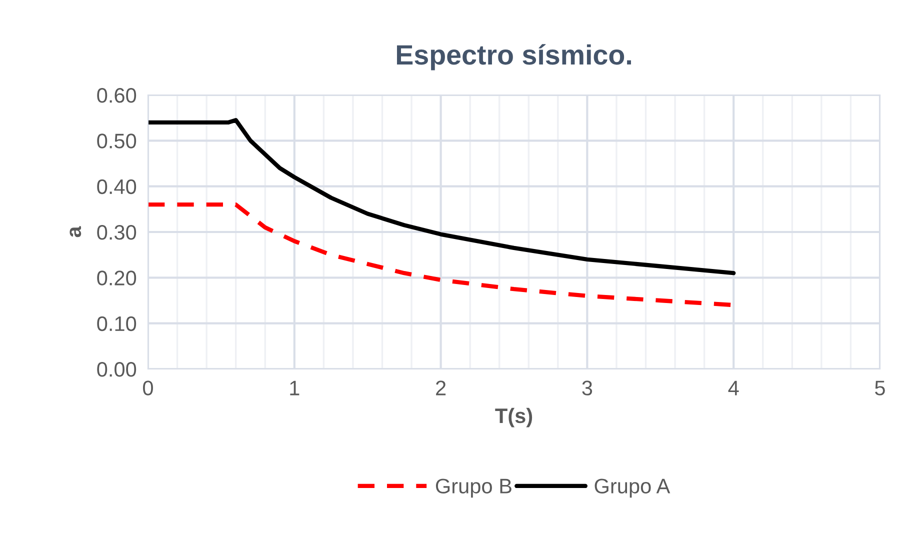 This screenshot has height=533, width=902. I want to click on y-axis-title: a, so click(76, 232).